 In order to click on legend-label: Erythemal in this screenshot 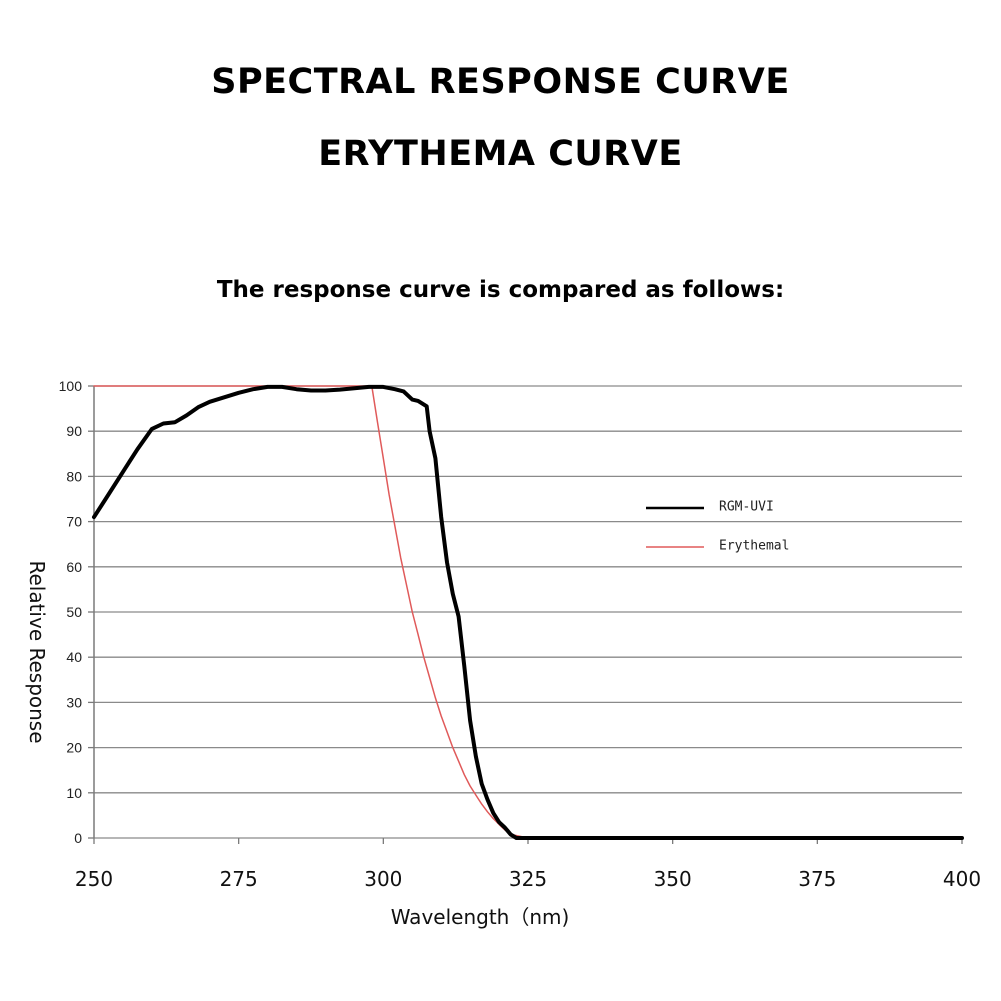, I will do `click(754, 546)`.